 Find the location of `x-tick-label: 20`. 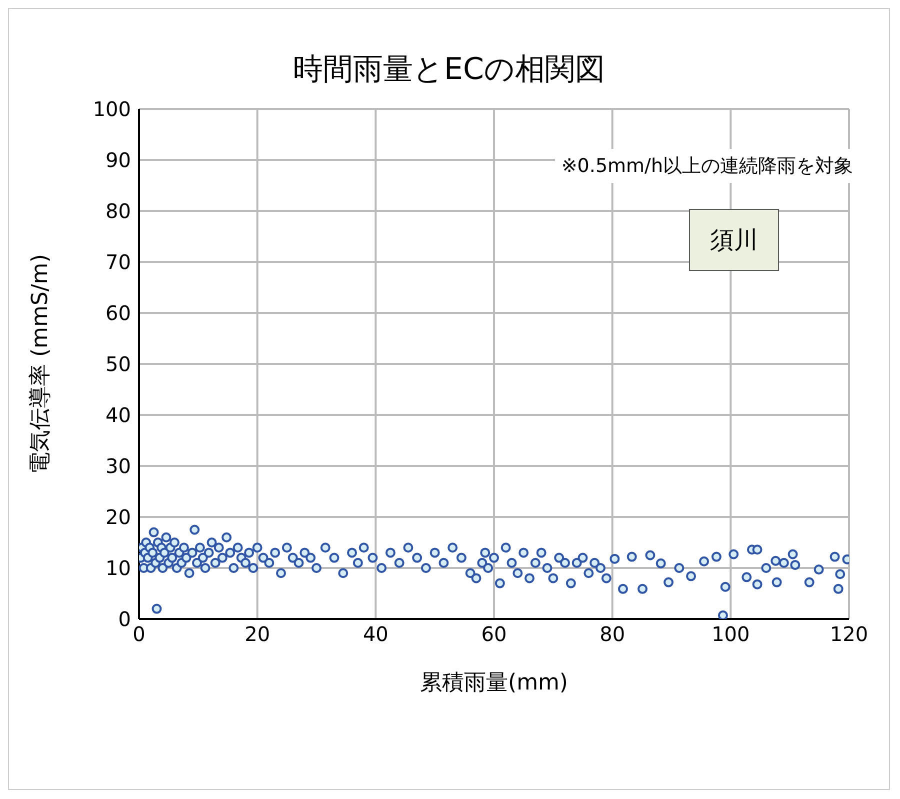

x-tick-label: 20 is located at coordinates (257, 634).